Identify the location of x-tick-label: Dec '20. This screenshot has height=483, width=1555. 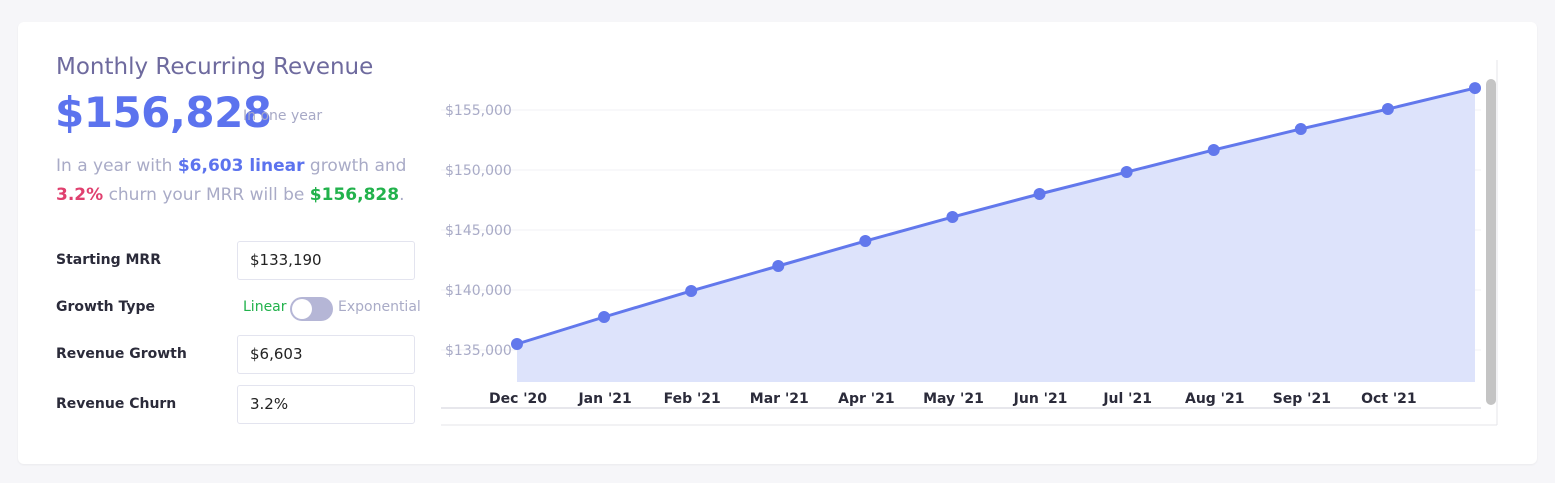
(518, 399).